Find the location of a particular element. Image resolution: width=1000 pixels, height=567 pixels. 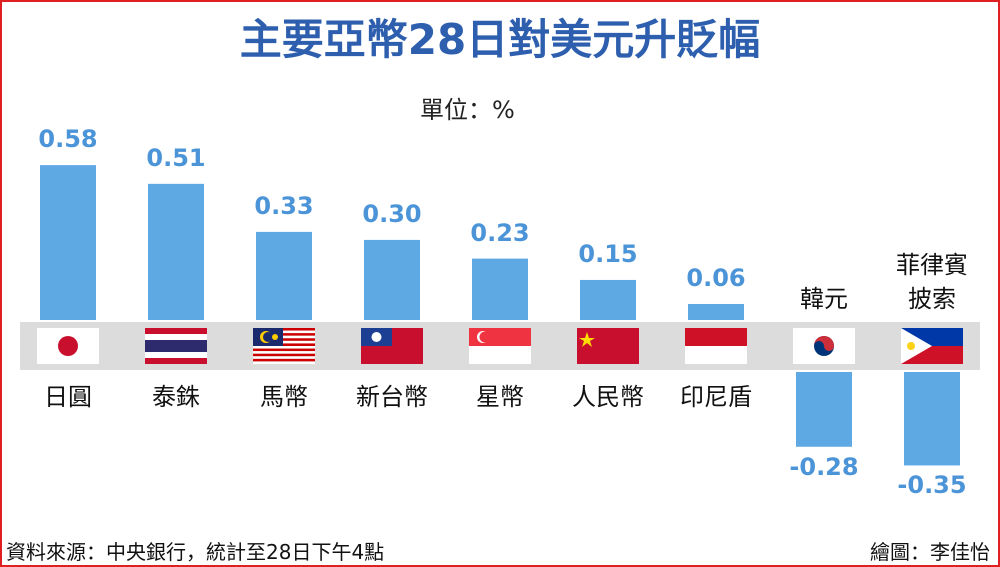

value-label: 0.51 is located at coordinates (176, 157).